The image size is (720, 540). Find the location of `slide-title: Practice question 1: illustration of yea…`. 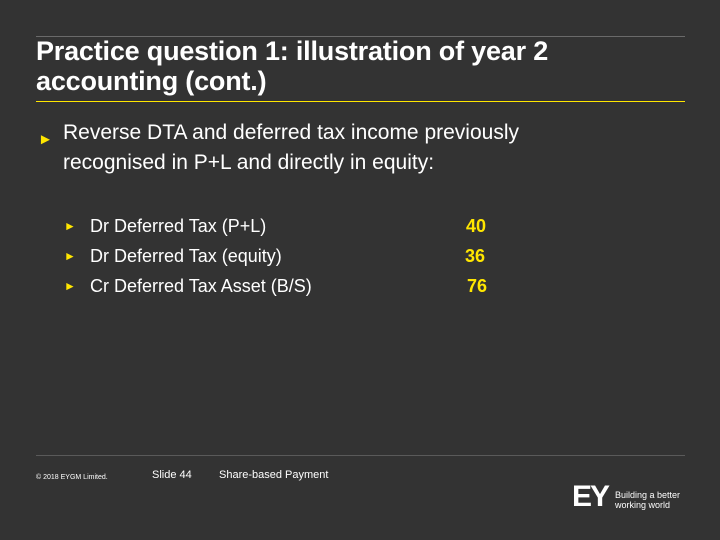

slide-title: Practice question 1: illustration of yea… is located at coordinates (360, 66).